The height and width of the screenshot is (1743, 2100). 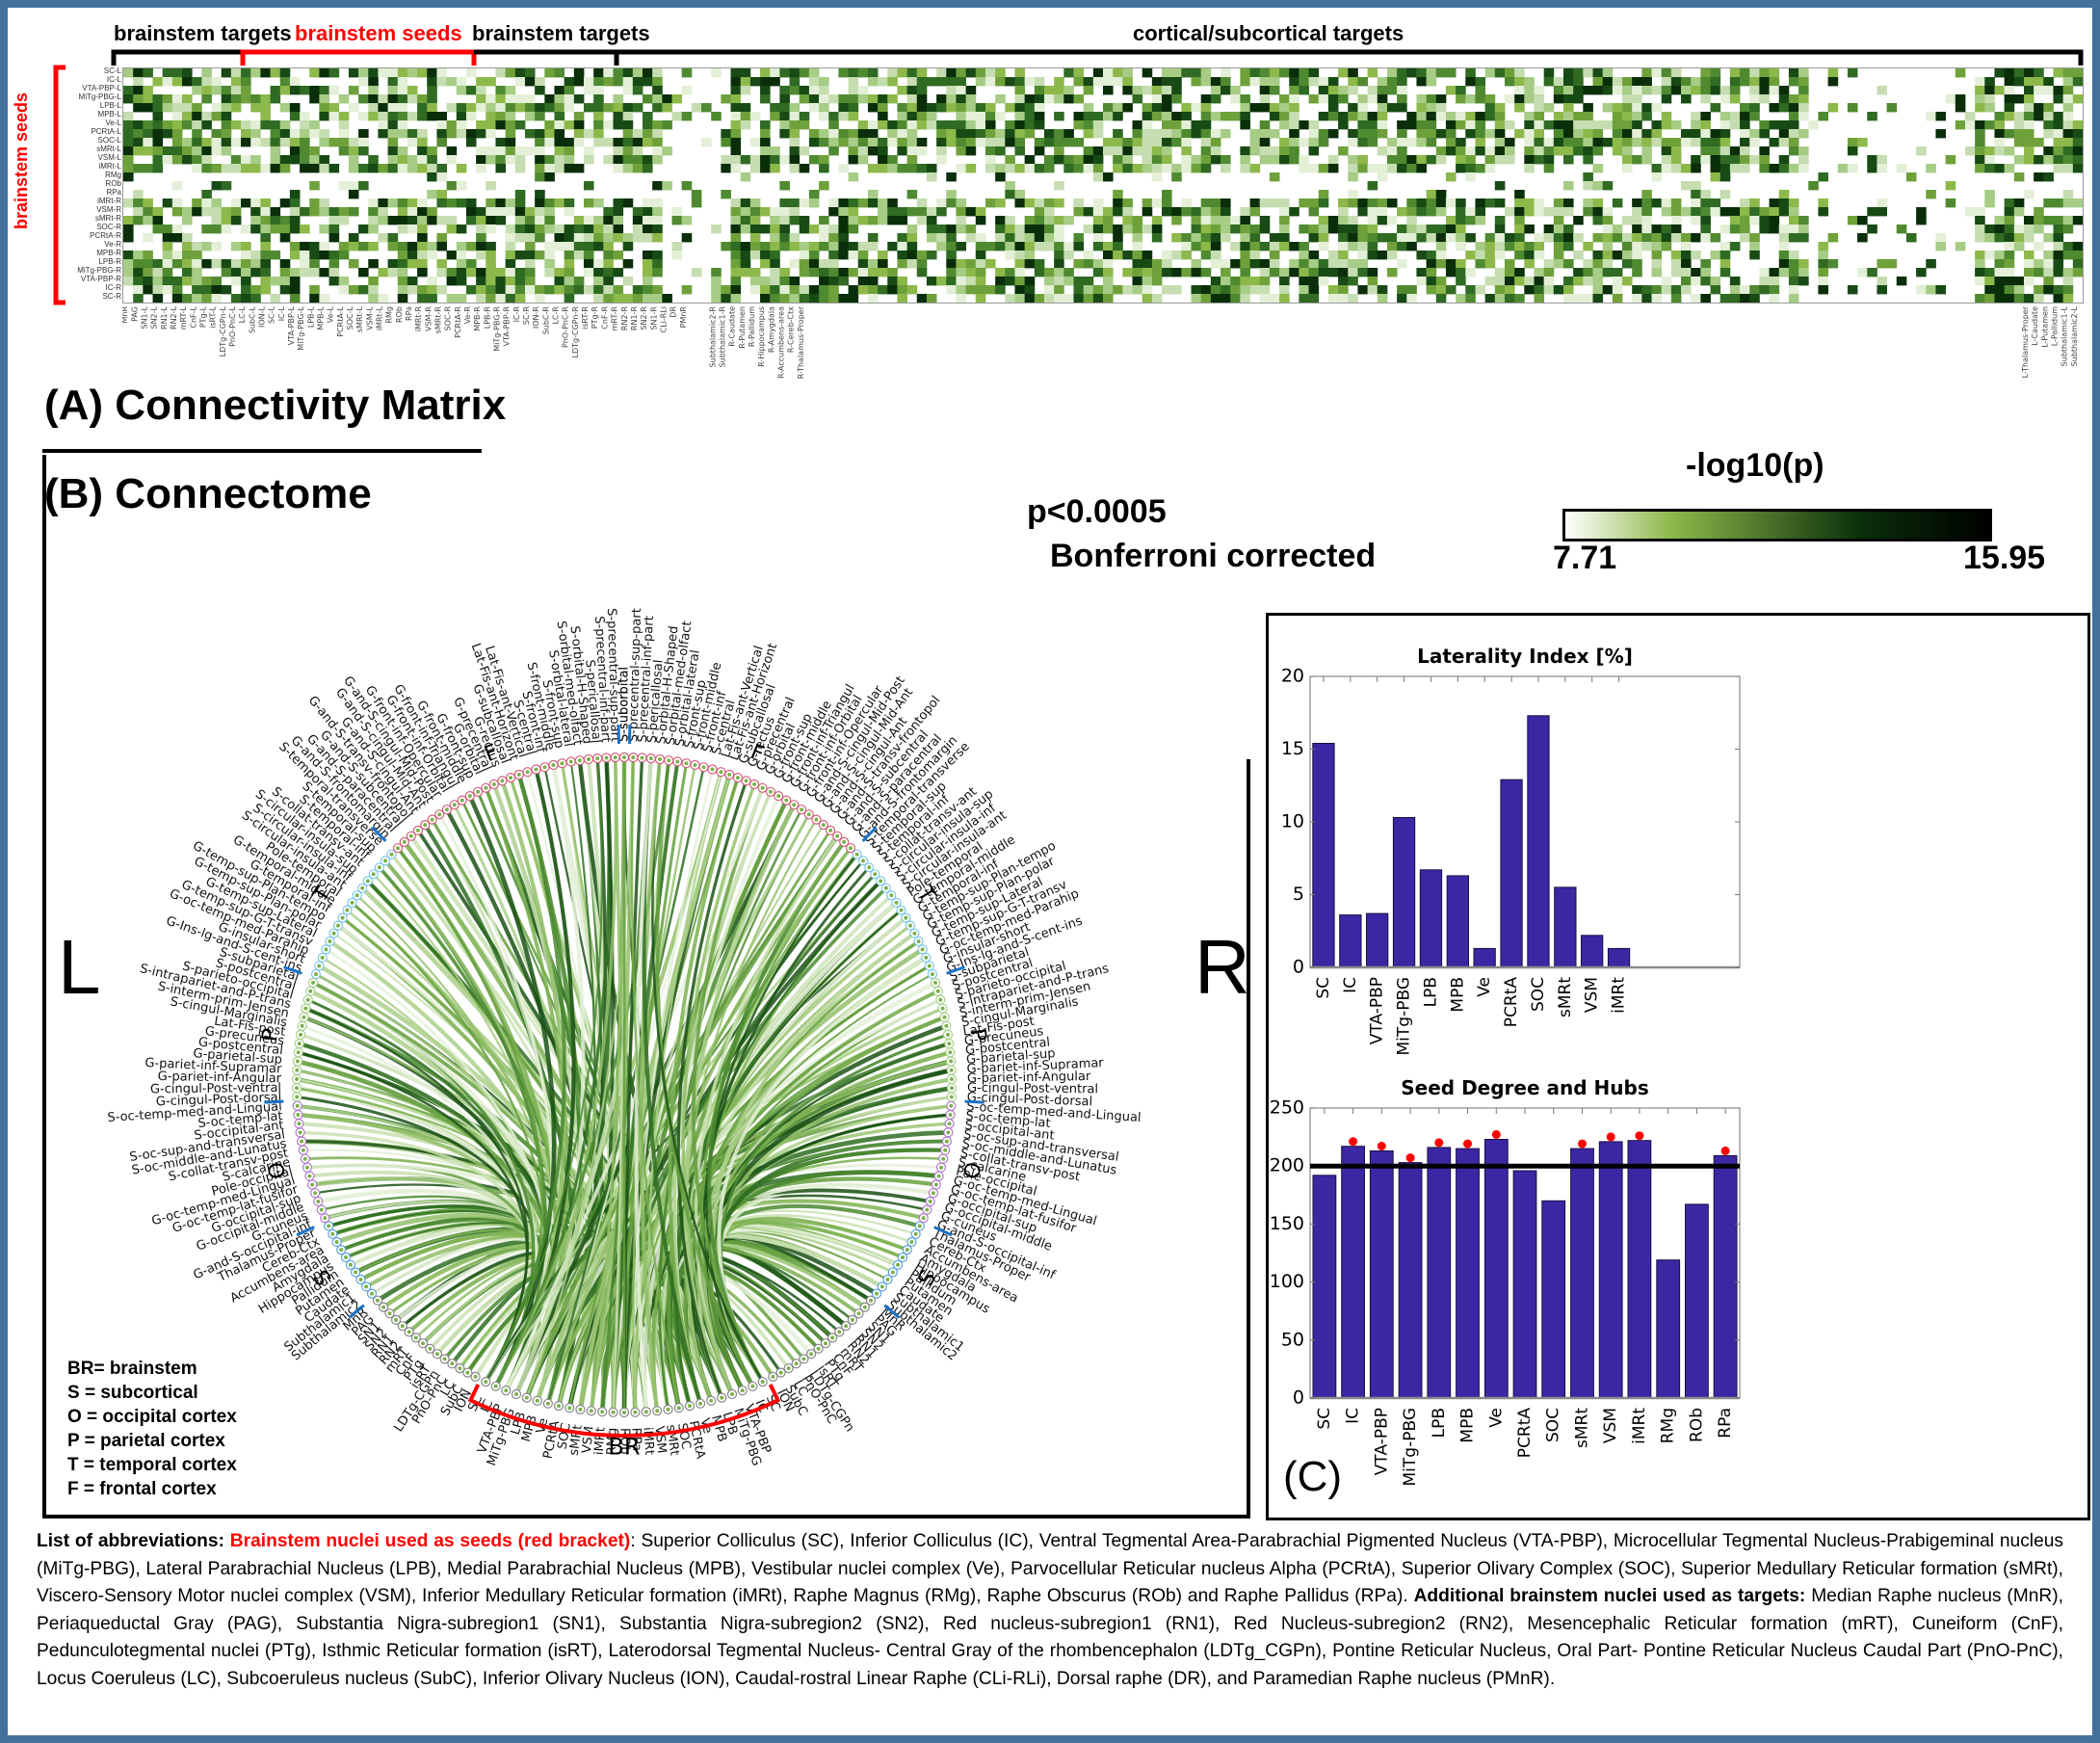 What do you see at coordinates (974, 1101) in the screenshot?
I see `lobe-separator` at bounding box center [974, 1101].